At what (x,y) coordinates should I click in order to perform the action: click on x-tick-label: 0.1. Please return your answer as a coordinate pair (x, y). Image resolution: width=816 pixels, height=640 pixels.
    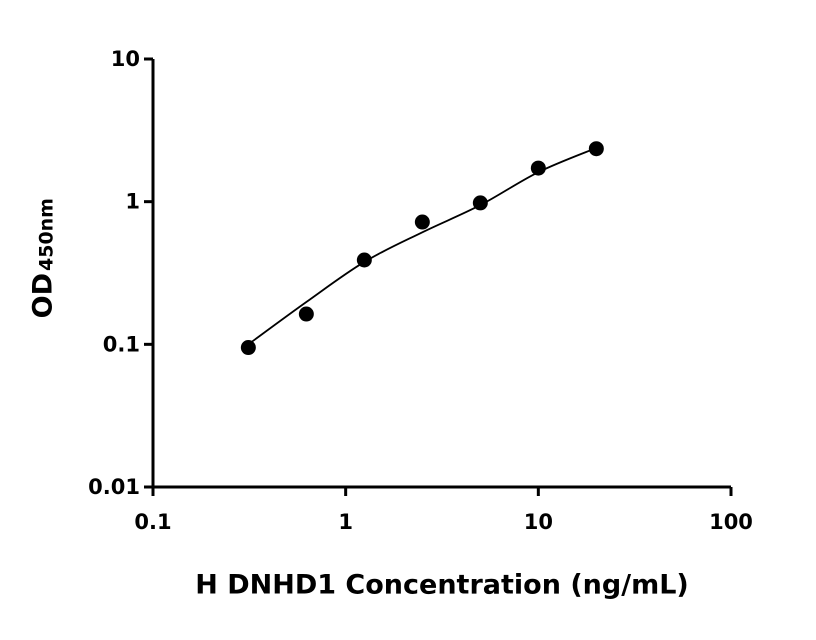
    Looking at the image, I should click on (152, 522).